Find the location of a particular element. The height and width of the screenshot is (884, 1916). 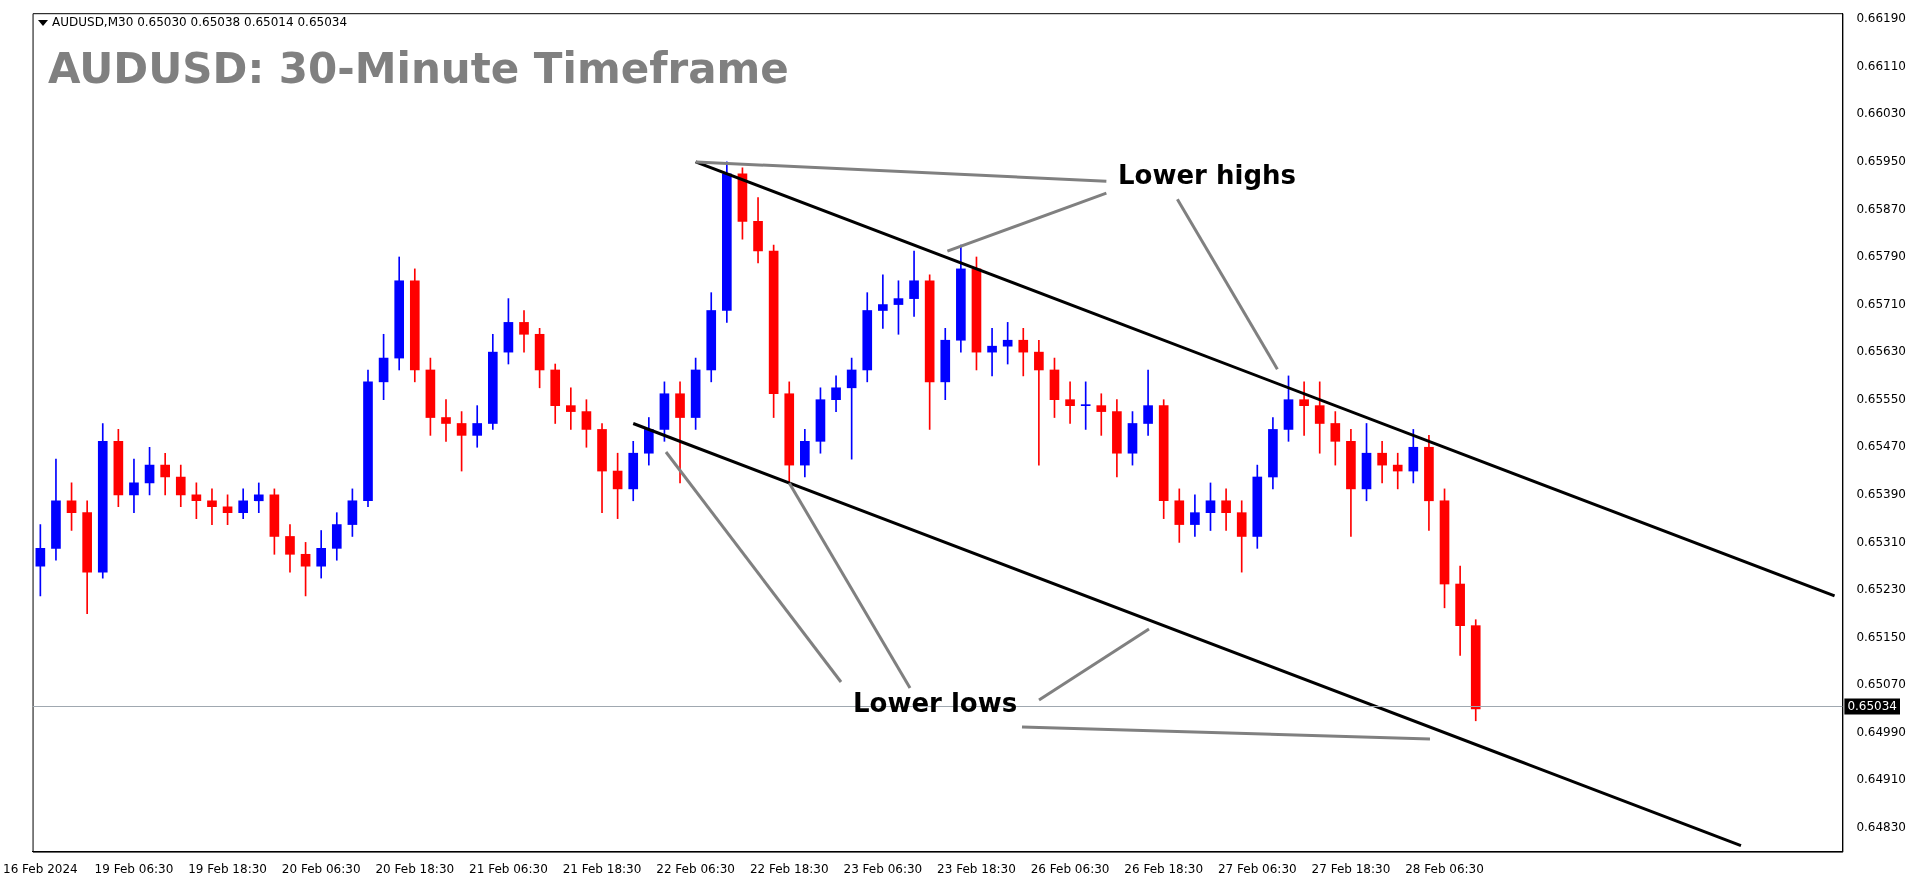

y-tick-label: 0.64910 is located at coordinates (1881, 779).